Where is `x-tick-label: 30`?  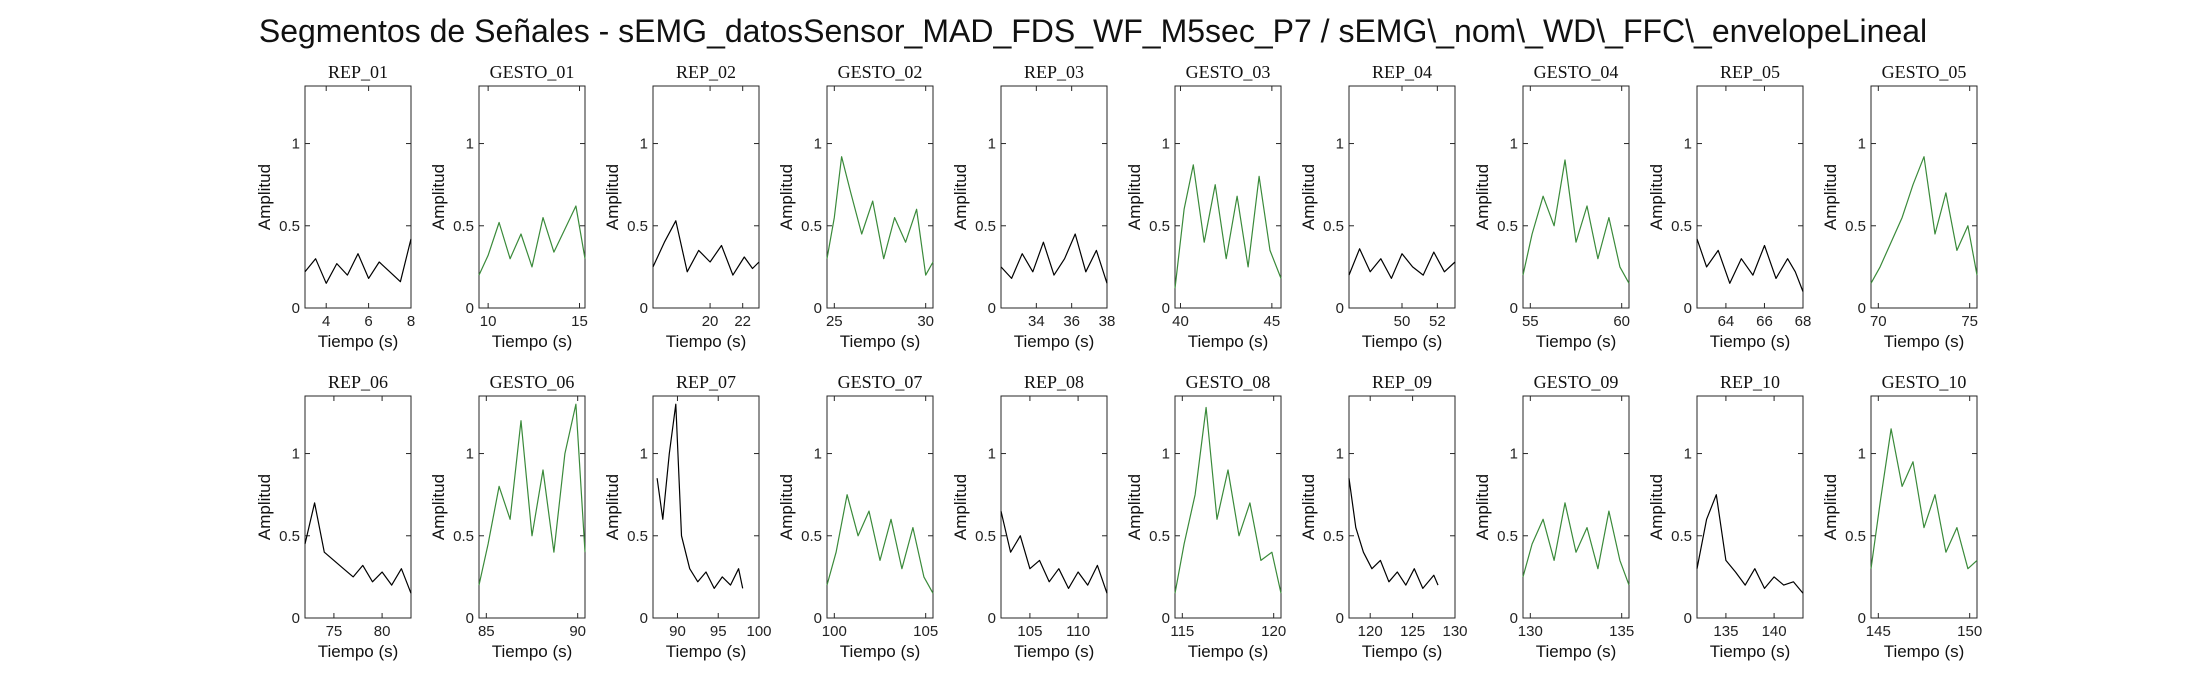
x-tick-label: 30 is located at coordinates (925, 321).